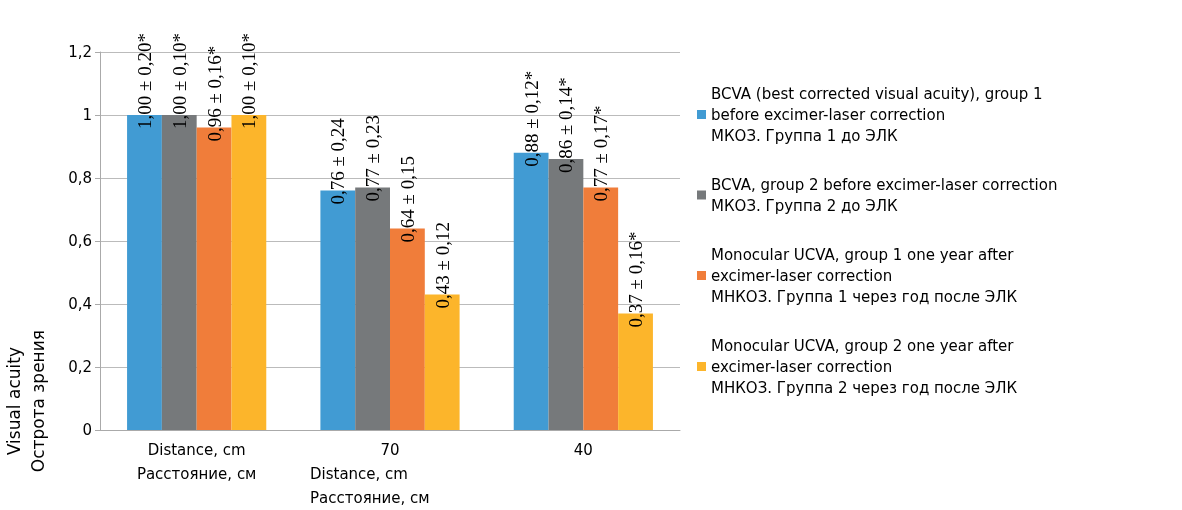 The height and width of the screenshot is (510, 1182). I want to click on data-label: 0,76 ± 0,24, so click(338, 161).